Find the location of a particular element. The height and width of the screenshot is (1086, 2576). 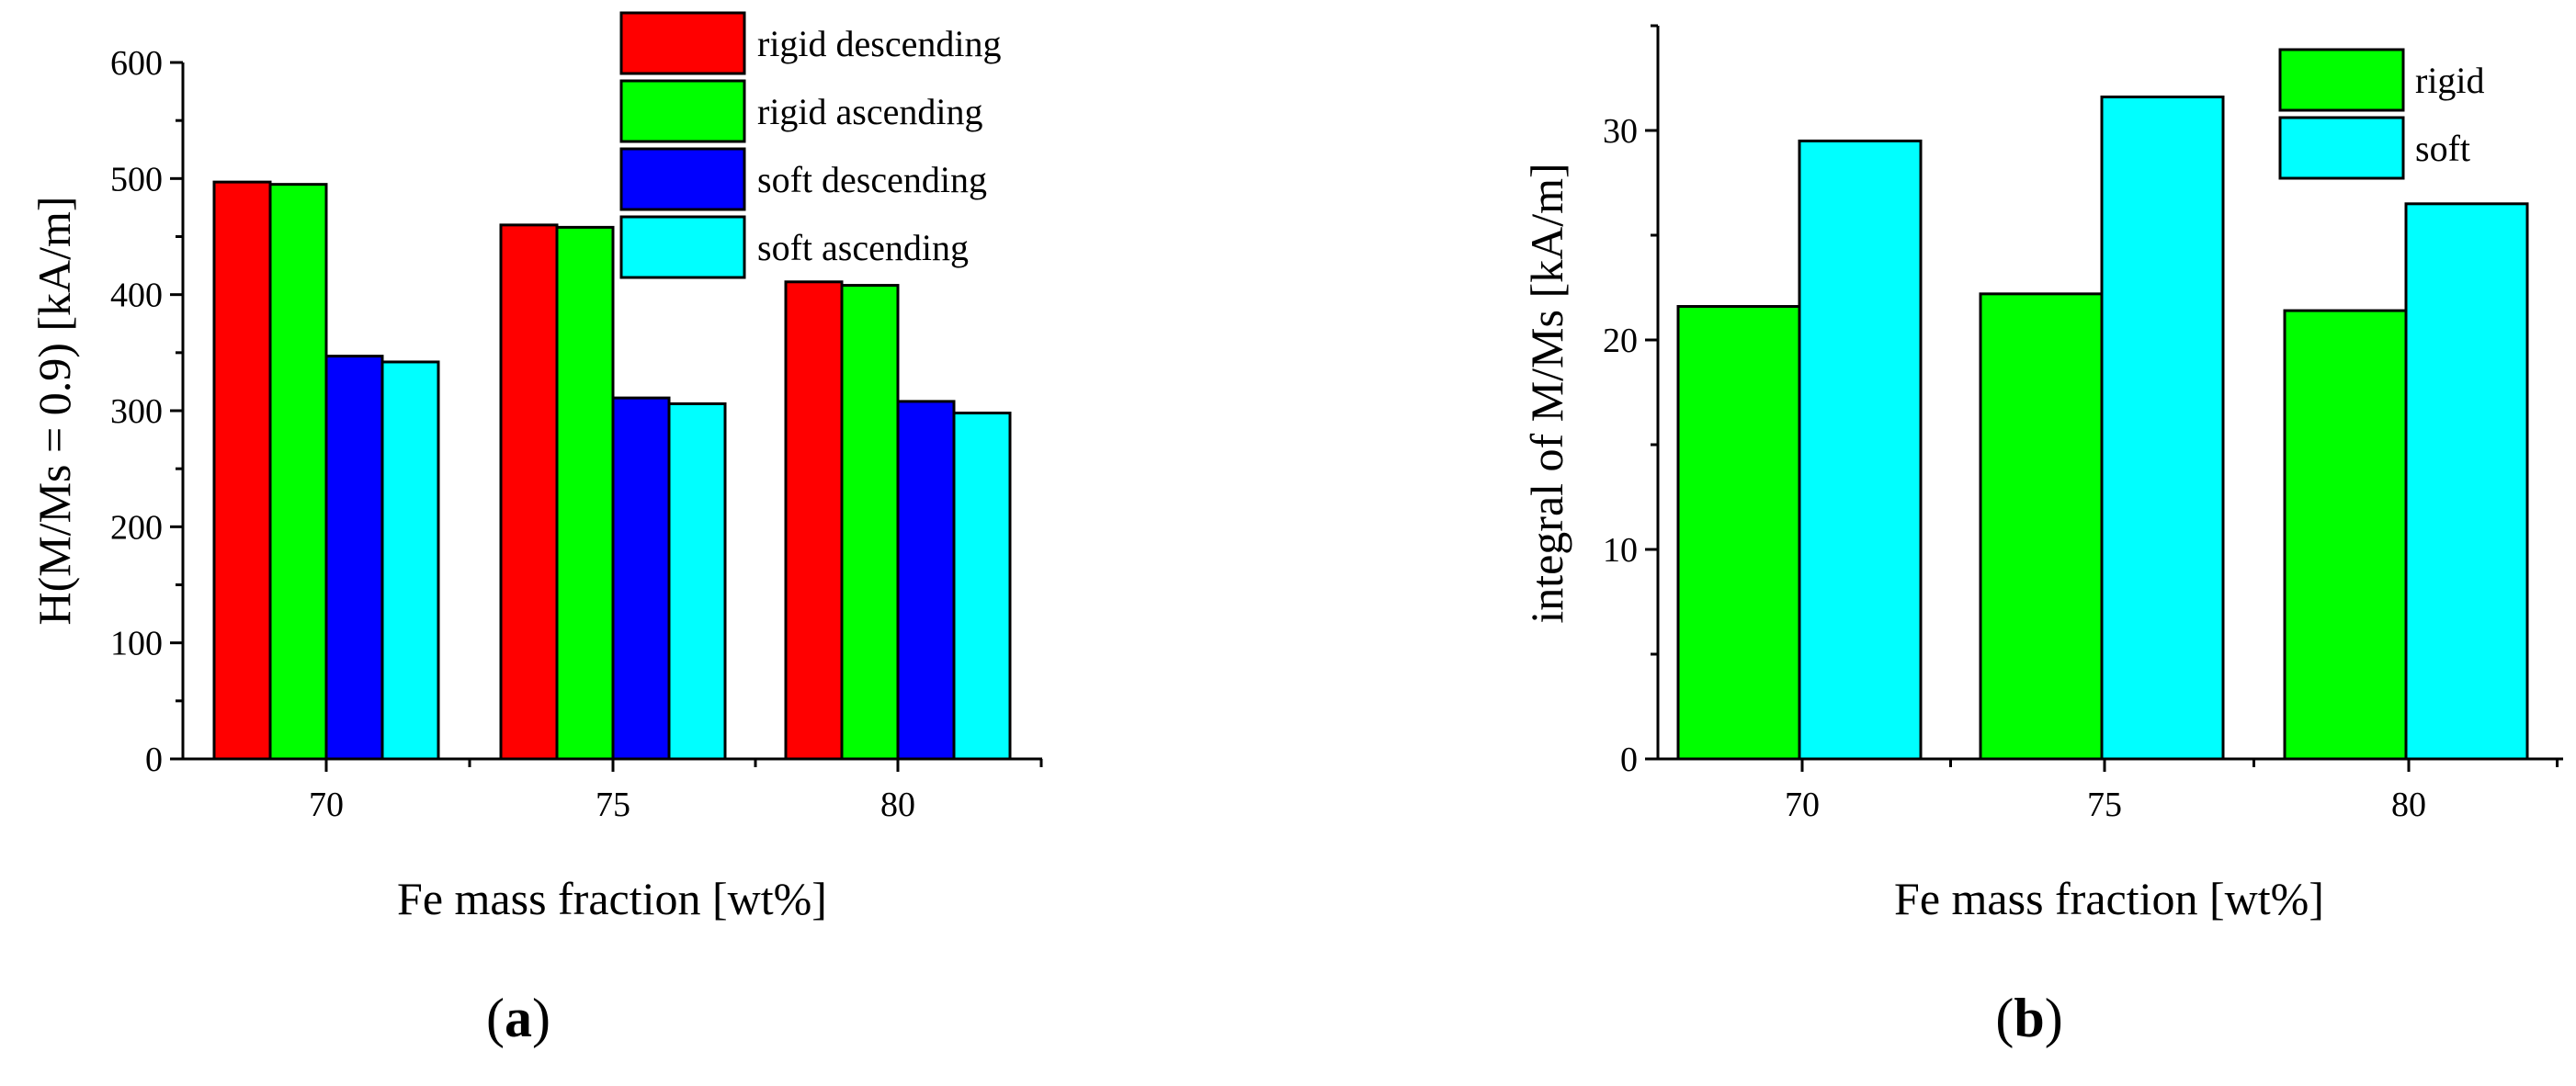

y-tick-label: 600 is located at coordinates (136, 63).